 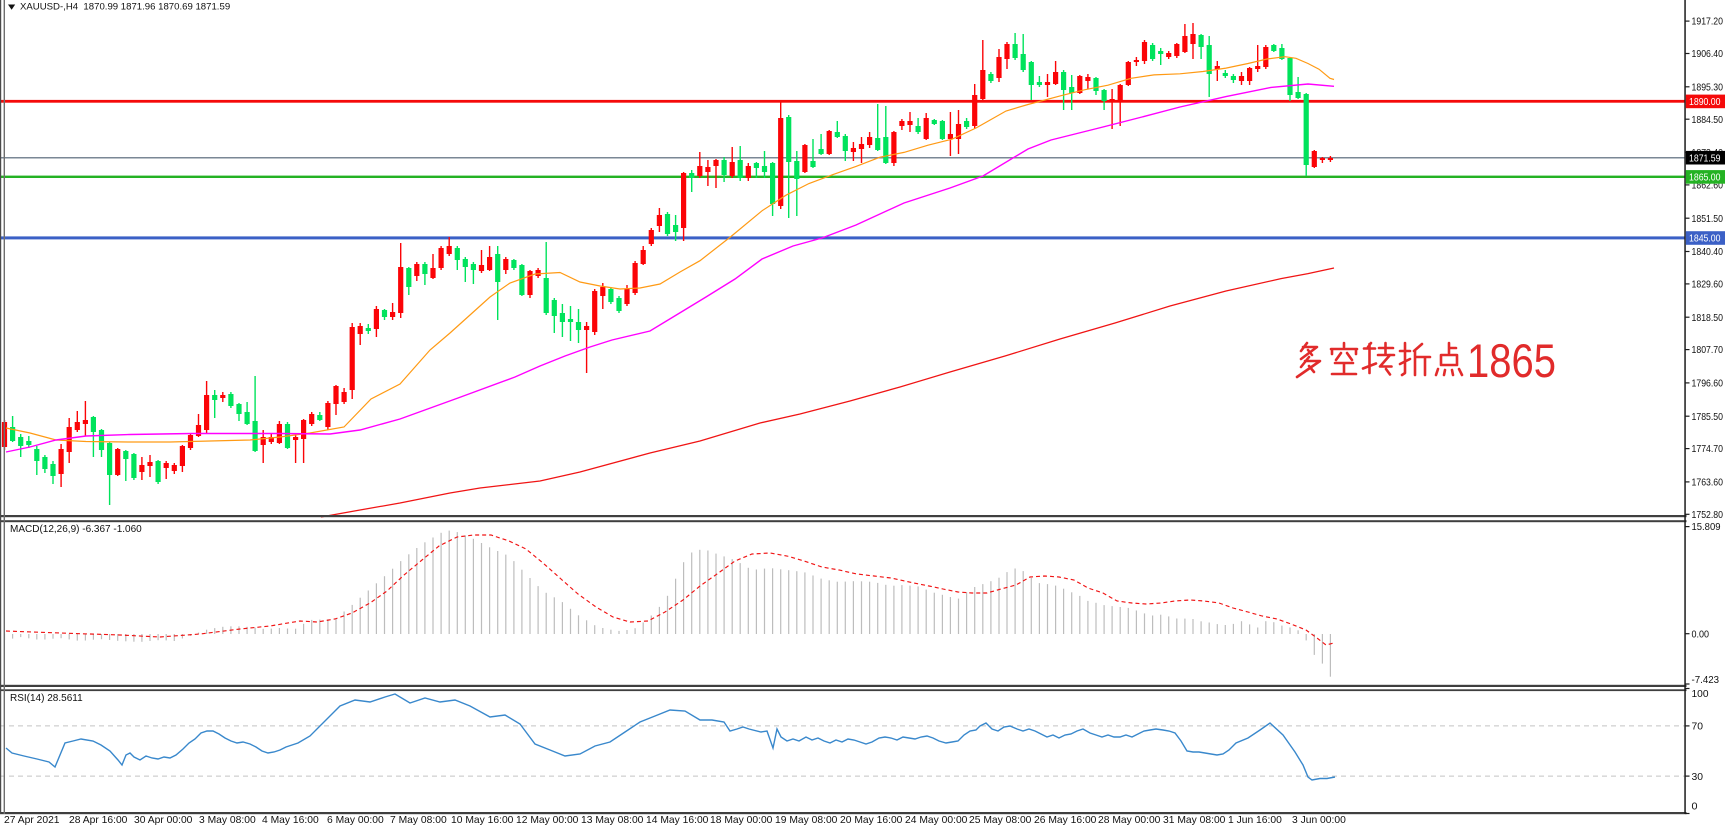 What do you see at coordinates (806, 820) in the screenshot?
I see `svg-text: 19 May 08:00` at bounding box center [806, 820].